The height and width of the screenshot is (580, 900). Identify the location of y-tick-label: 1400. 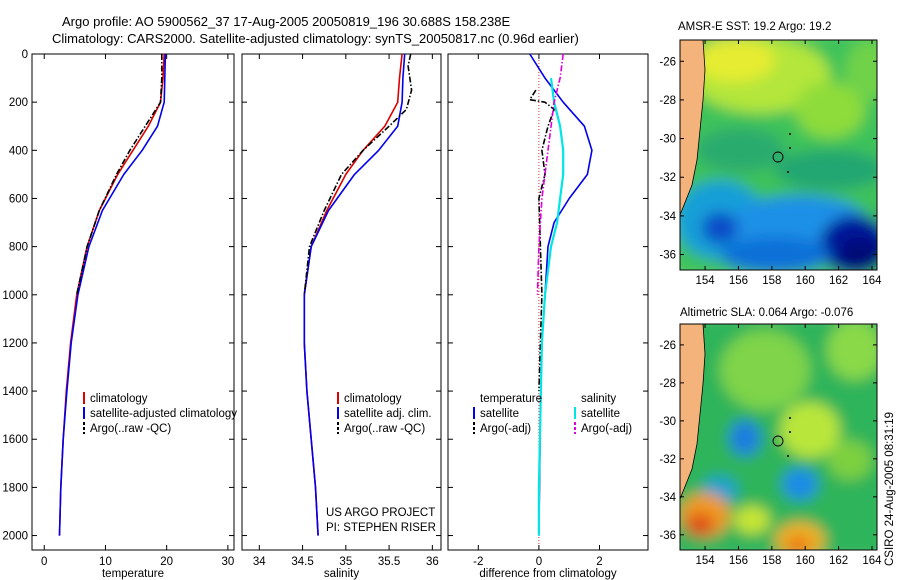
(15, 392).